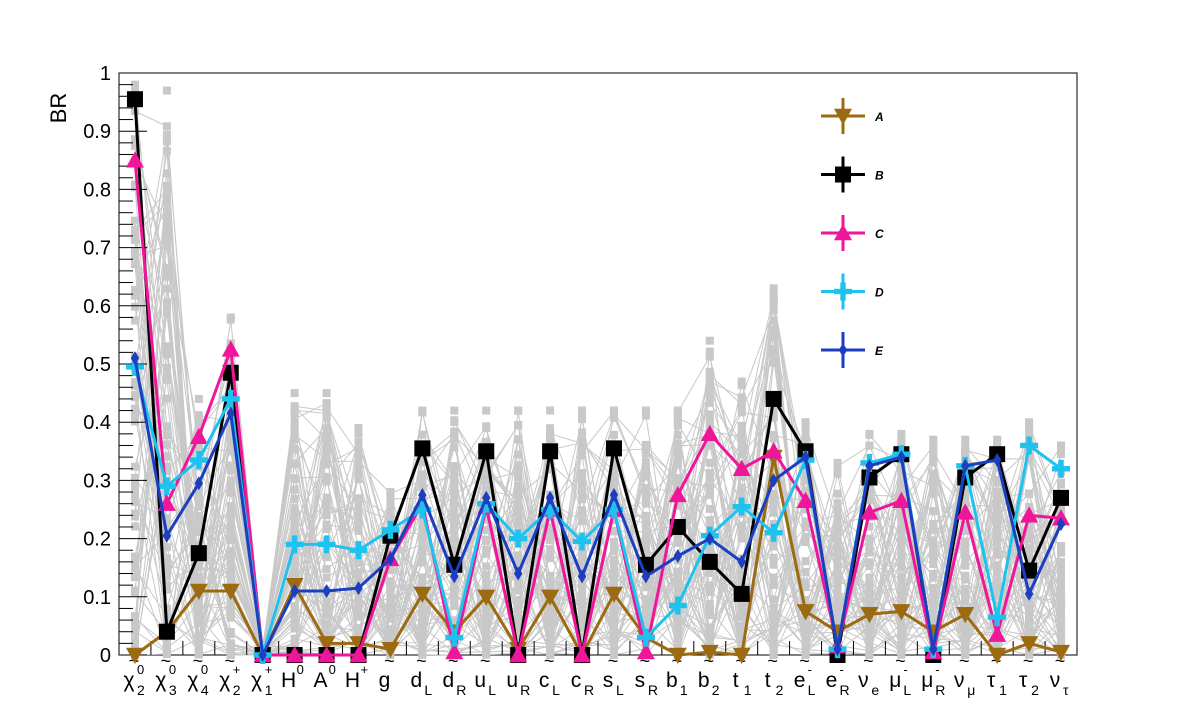 The image size is (1196, 727). What do you see at coordinates (1035, 690) in the screenshot?
I see `x-tick-label-sub: 2` at bounding box center [1035, 690].